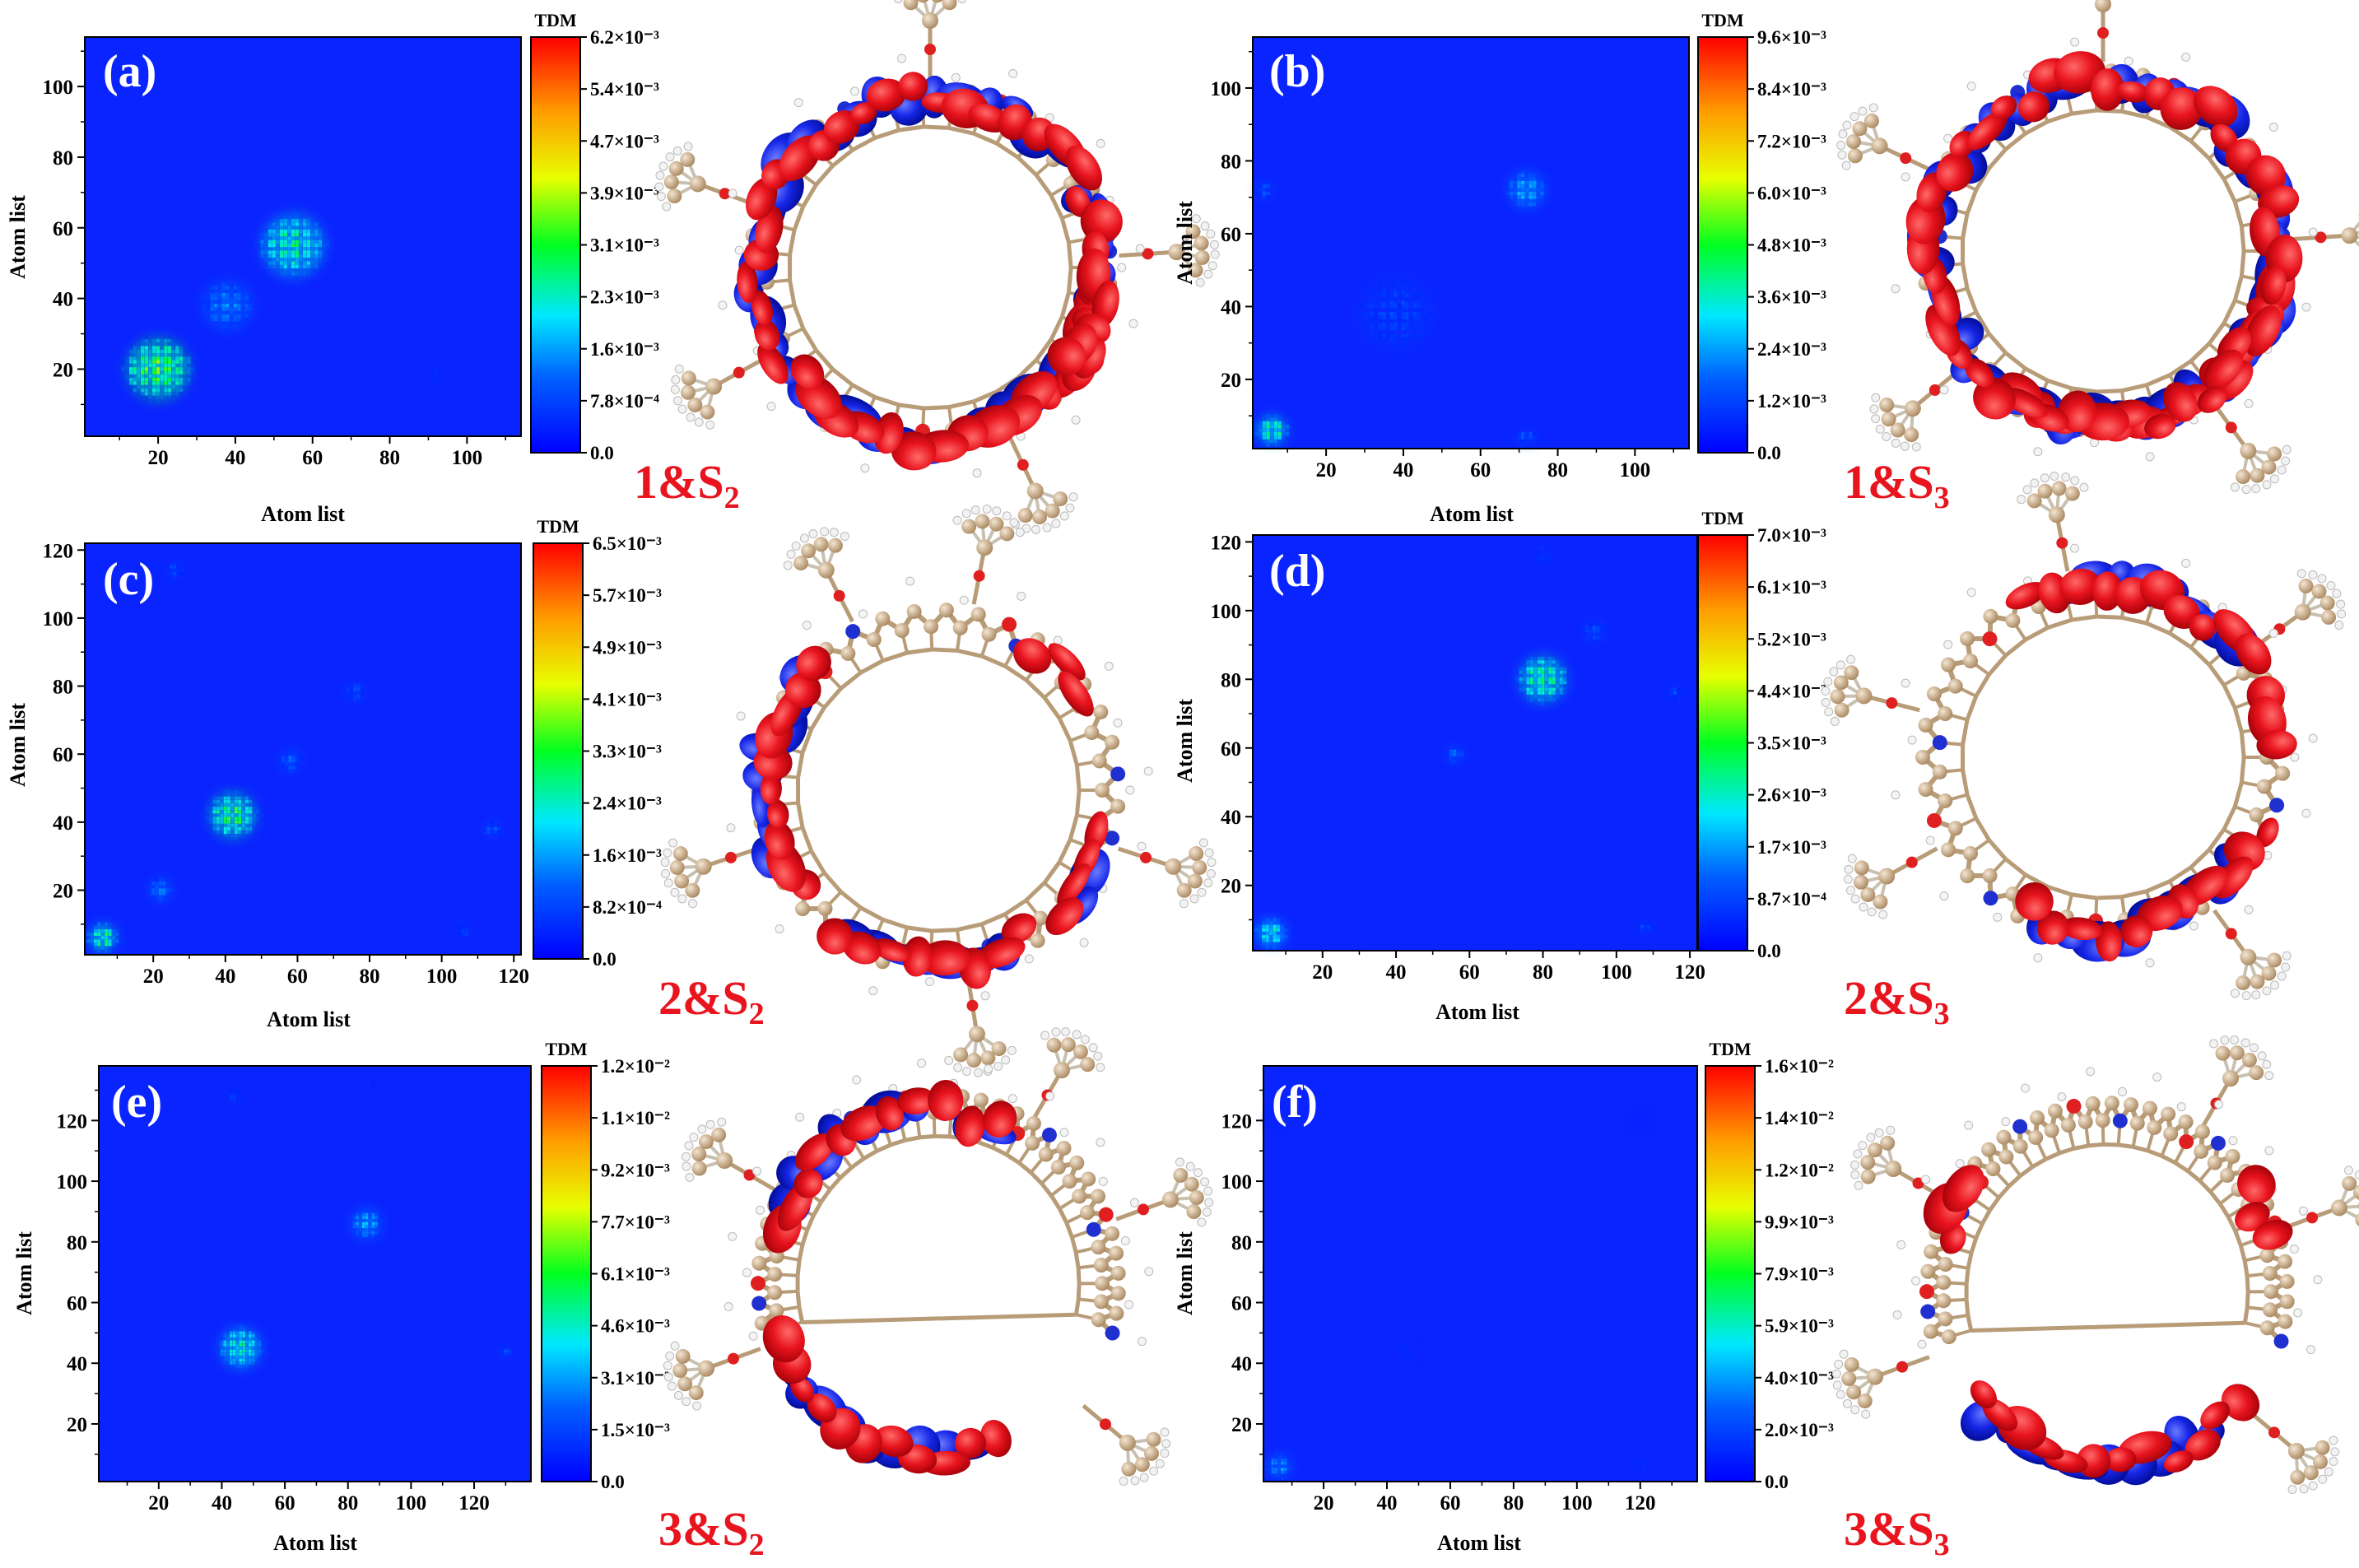 This screenshot has width=2359, height=1568. What do you see at coordinates (624, 349) in the screenshot?
I see `colorbar-tick-label: 1.6×10⁻³` at bounding box center [624, 349].